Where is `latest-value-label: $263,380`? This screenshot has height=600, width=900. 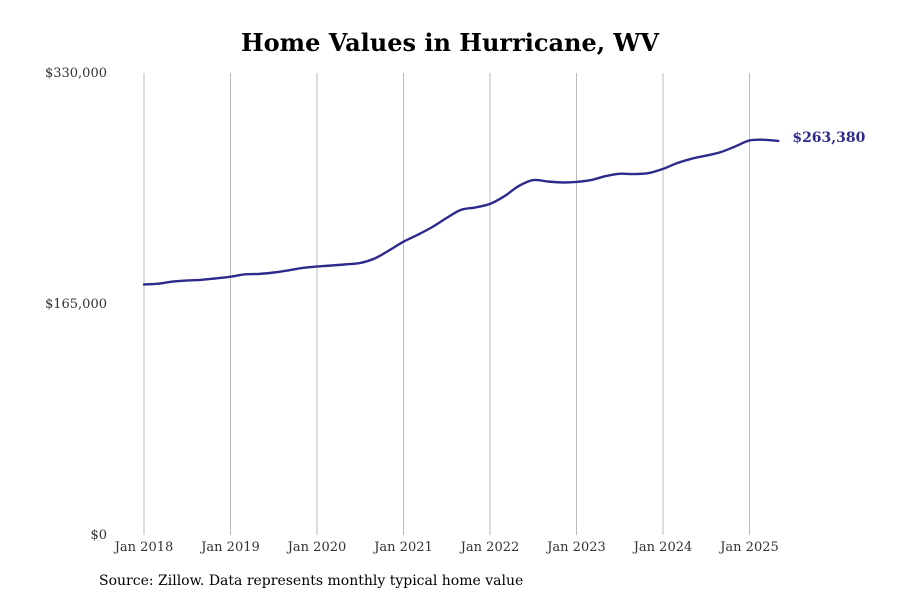 latest-value-label: $263,380 is located at coordinates (828, 138).